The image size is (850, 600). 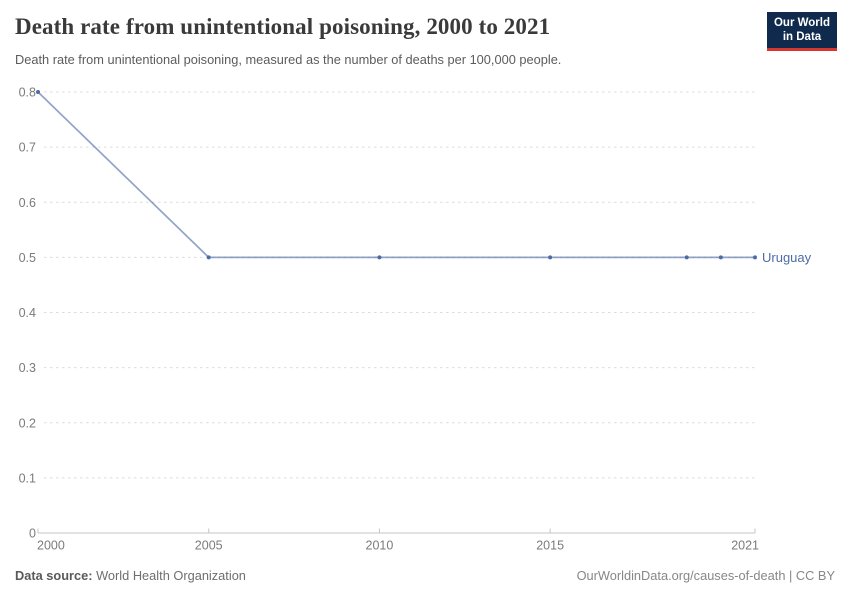 I want to click on x-axis-tick-label: 2015, so click(x=550, y=546).